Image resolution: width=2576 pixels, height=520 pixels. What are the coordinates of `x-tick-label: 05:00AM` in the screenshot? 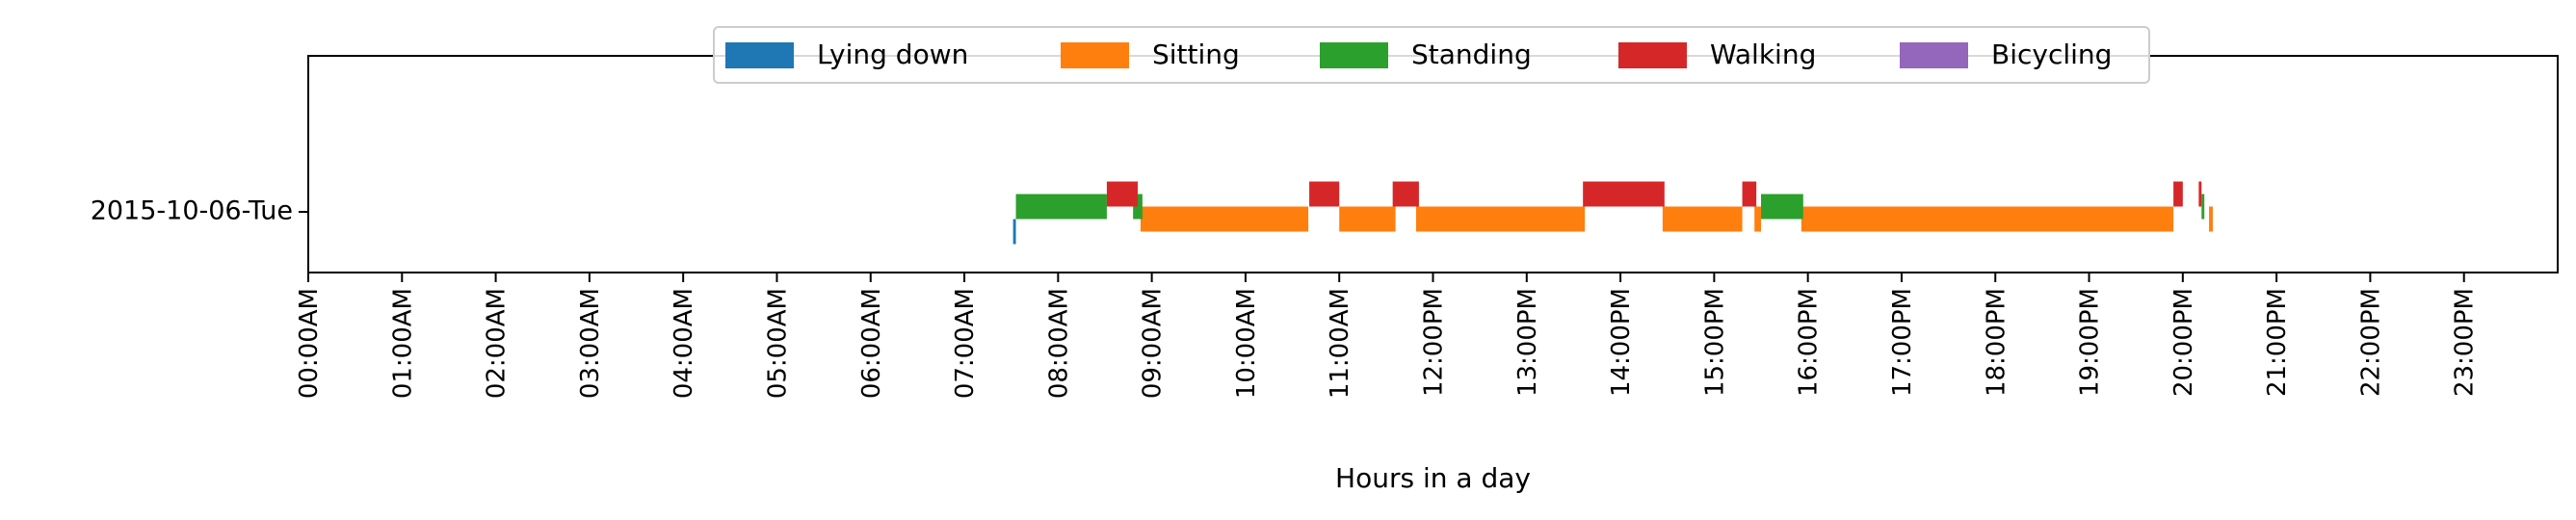 It's located at (777, 343).